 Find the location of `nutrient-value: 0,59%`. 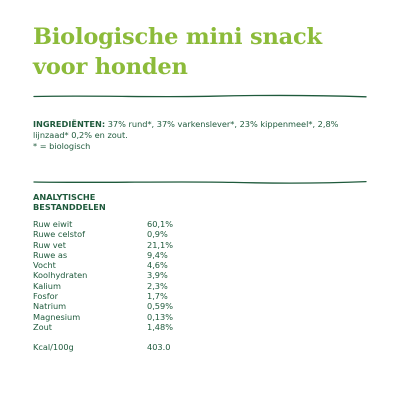

nutrient-value: 0,59% is located at coordinates (160, 306).